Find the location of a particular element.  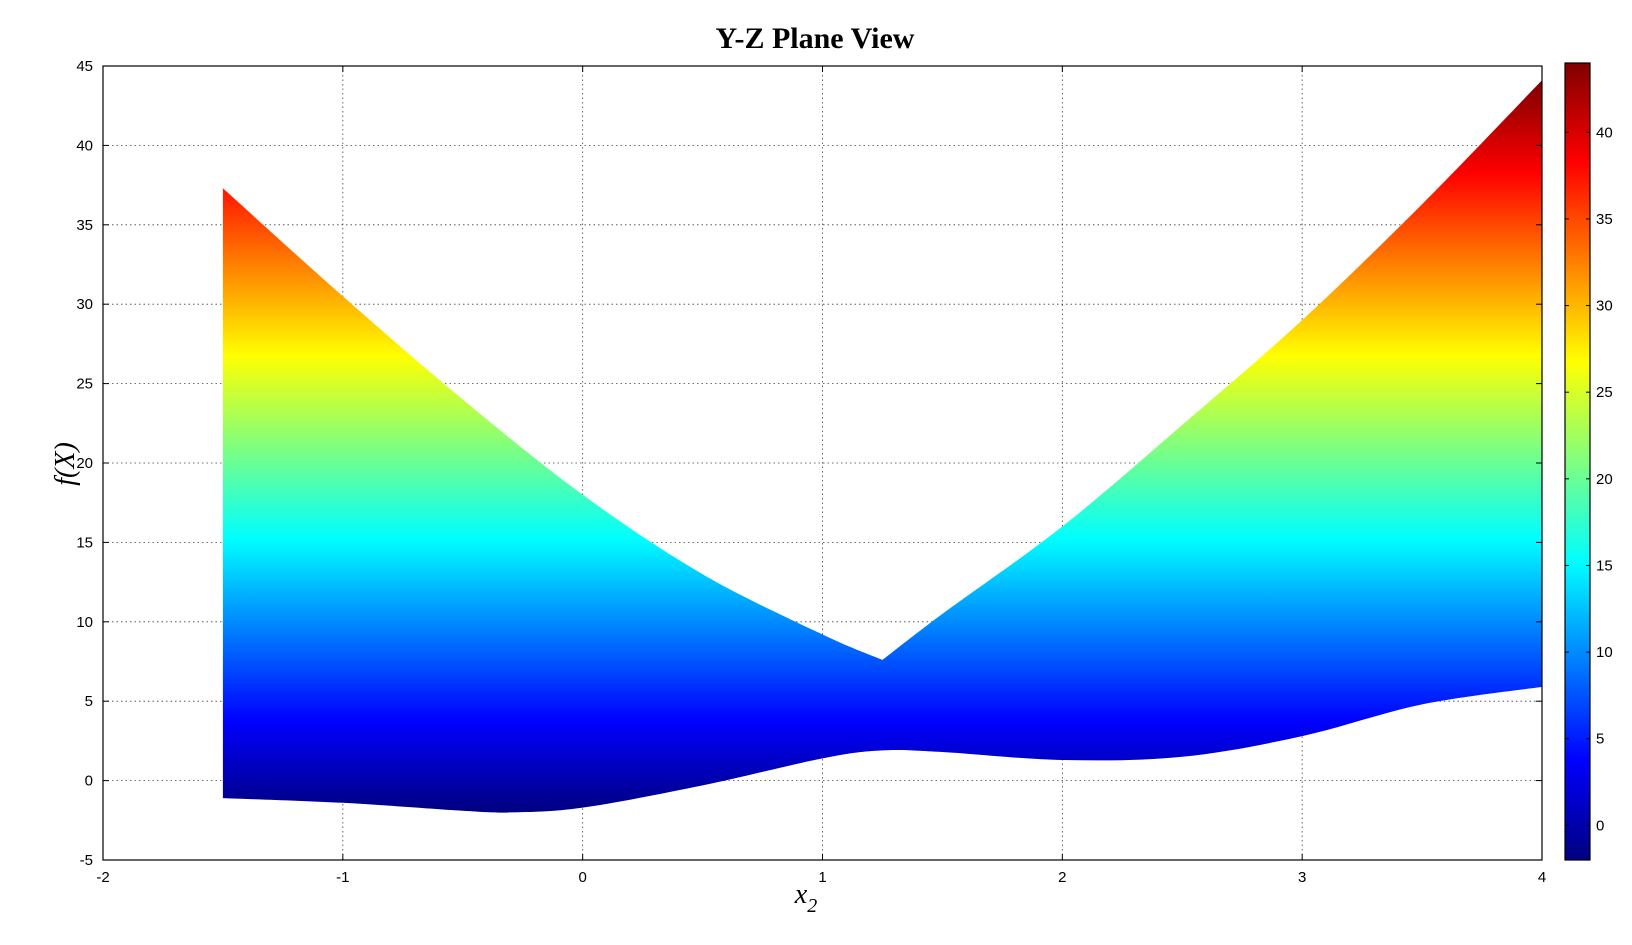

colorbar-tick-label: 10 is located at coordinates (1604, 652).